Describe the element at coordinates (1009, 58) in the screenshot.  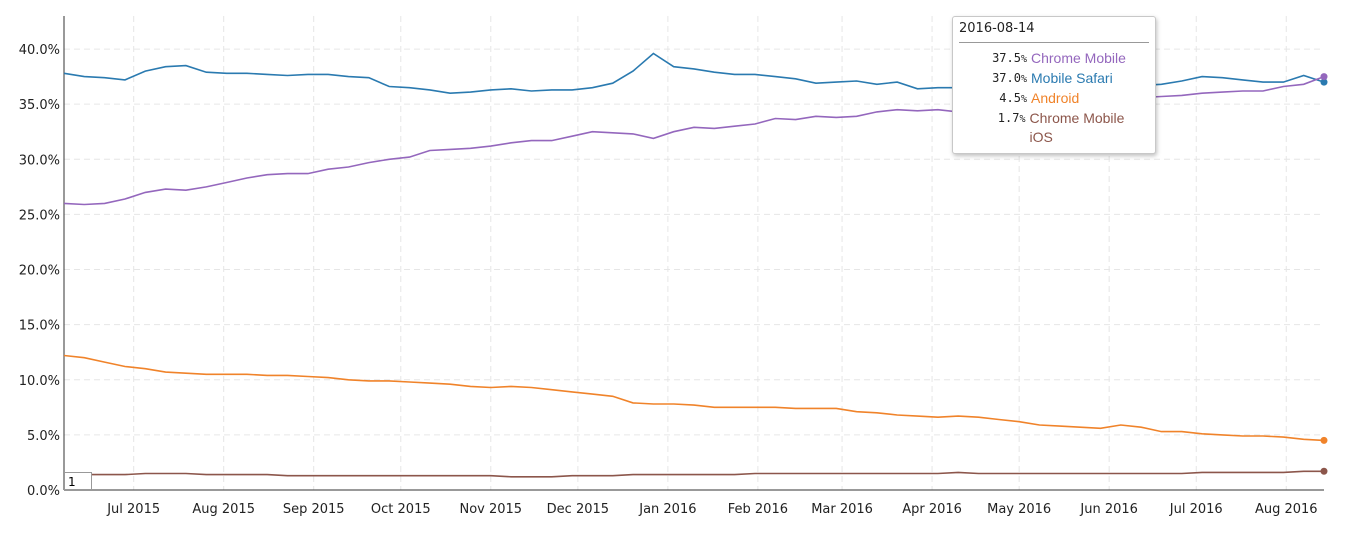
I see `tooltip-value: 37.5%` at that location.